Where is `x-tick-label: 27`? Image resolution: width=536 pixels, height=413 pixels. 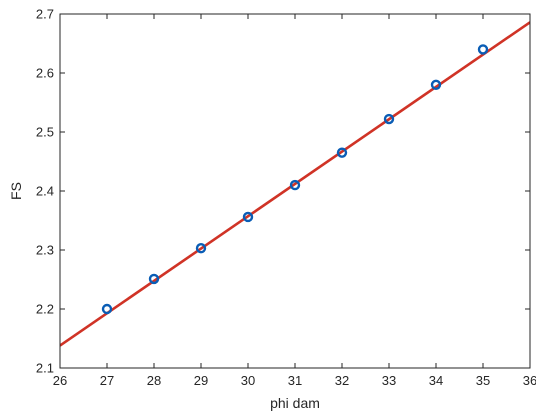
x-tick-label: 27 is located at coordinates (107, 380).